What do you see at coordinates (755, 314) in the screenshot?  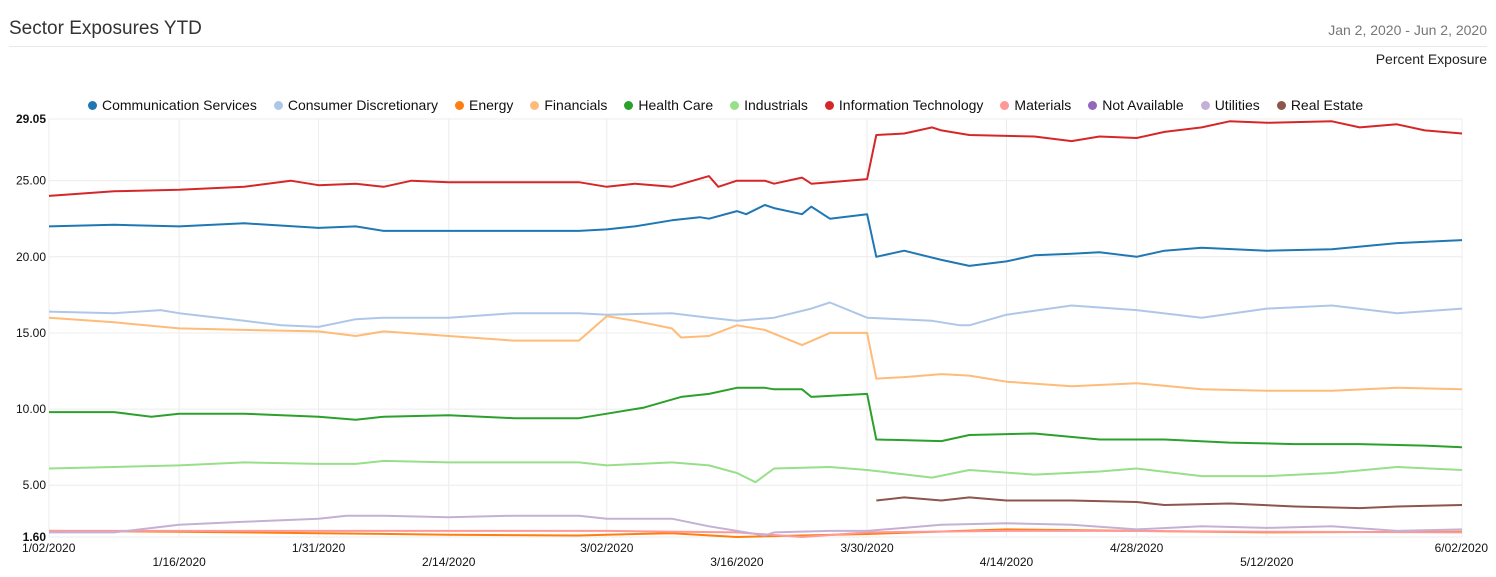 I see `series-line-consumer-discretionary` at bounding box center [755, 314].